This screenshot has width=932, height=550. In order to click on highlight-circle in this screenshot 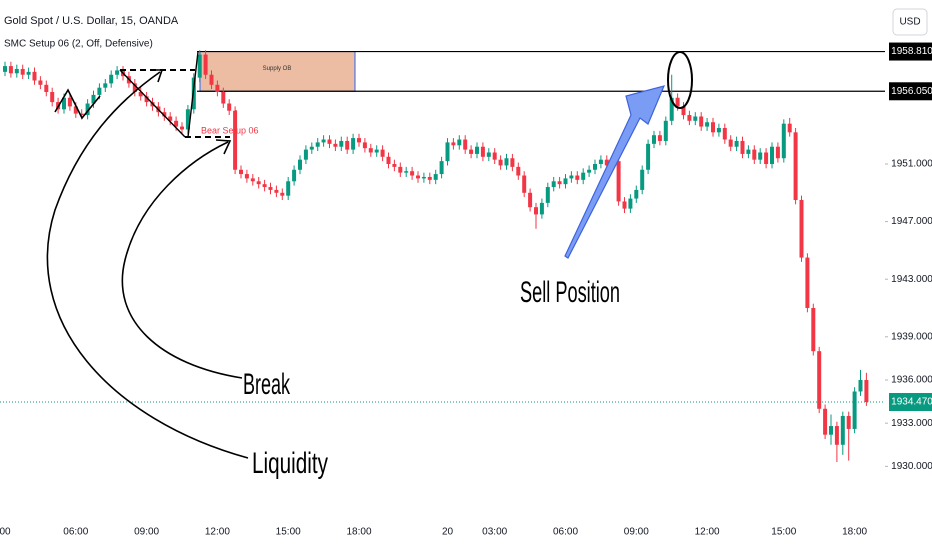, I will do `click(680, 80)`.